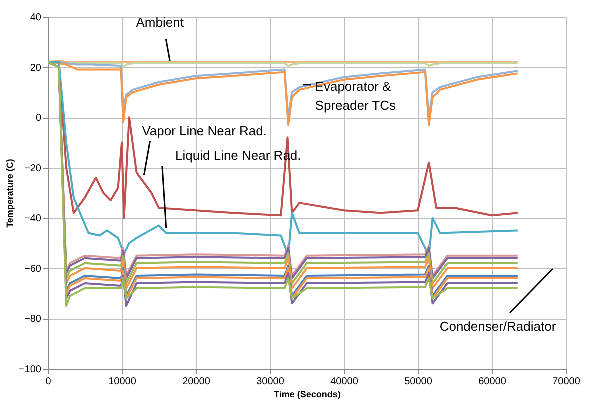  I want to click on x-tick-label: 0, so click(49, 382).